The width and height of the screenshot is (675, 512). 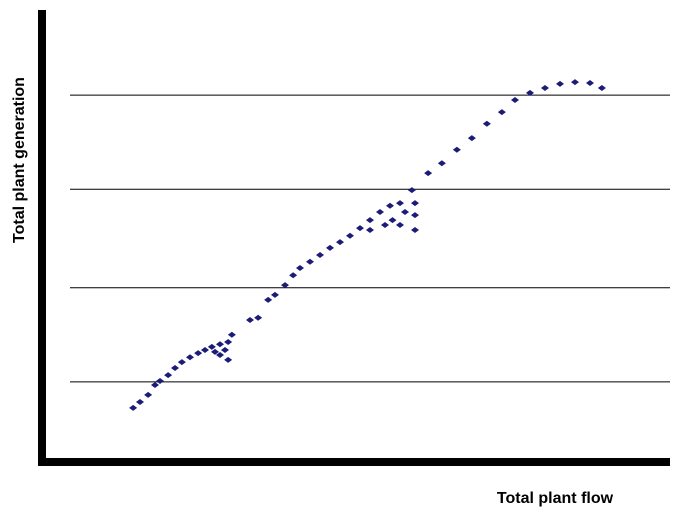 I want to click on x-axis-label: Total plant flow, so click(x=555, y=498).